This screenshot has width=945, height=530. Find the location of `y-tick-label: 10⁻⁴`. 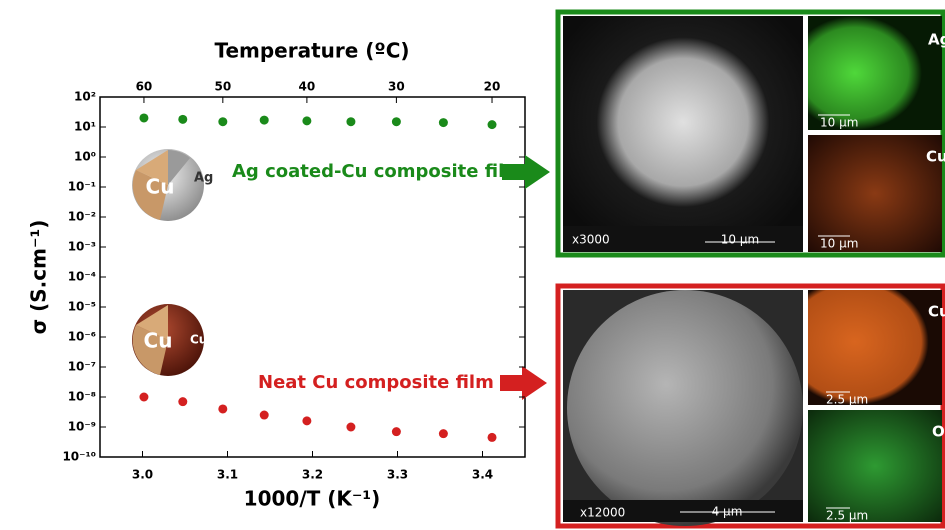

y-tick-label: 10⁻⁴ is located at coordinates (82, 277).